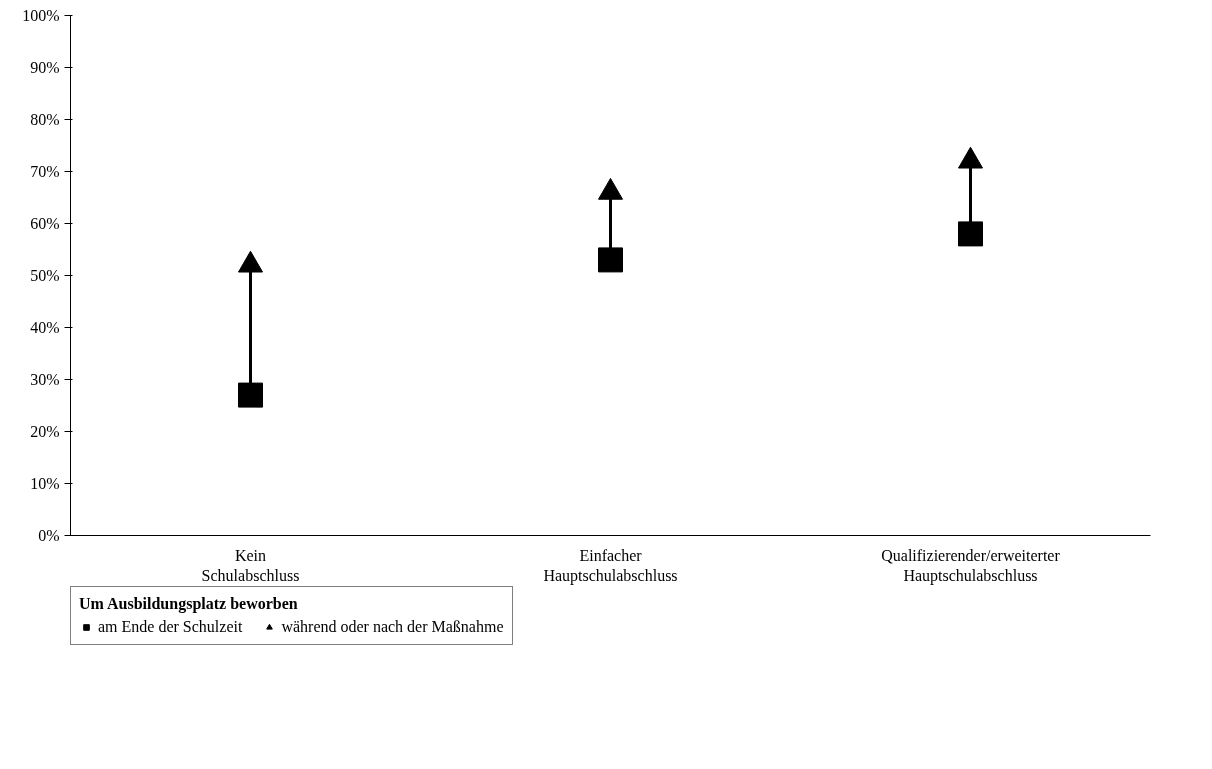 The height and width of the screenshot is (769, 1212). I want to click on y-tick-label: 30%, so click(45, 379).